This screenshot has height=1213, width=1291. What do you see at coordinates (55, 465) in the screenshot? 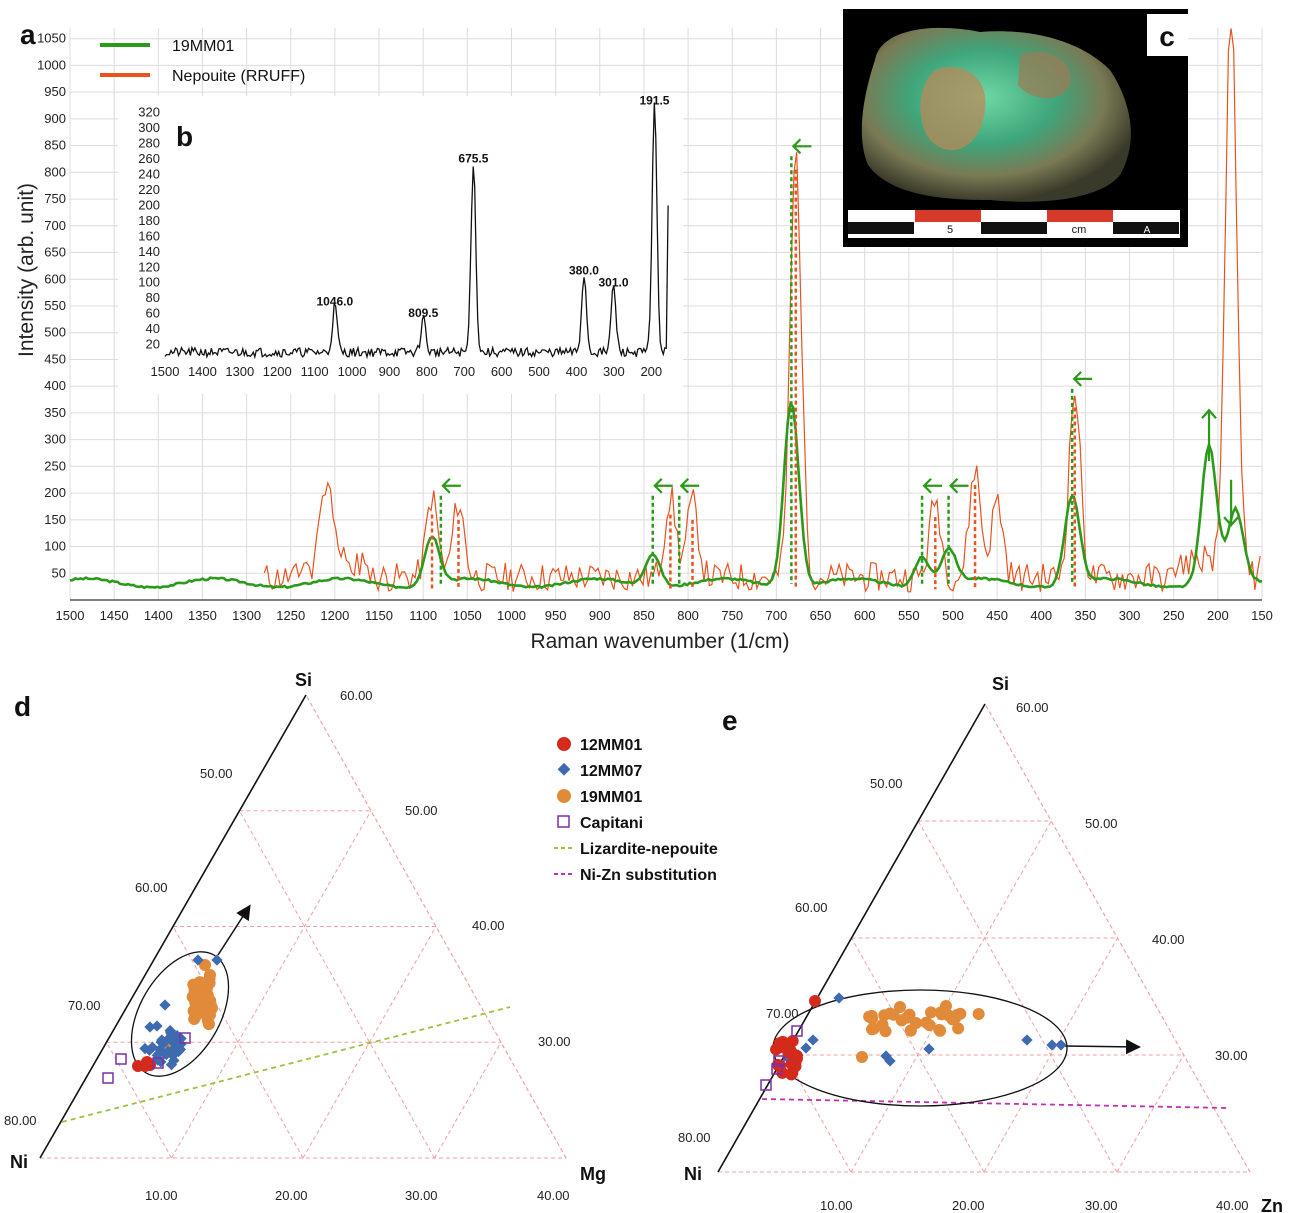
I see `y-tick-label: 250` at bounding box center [55, 465].